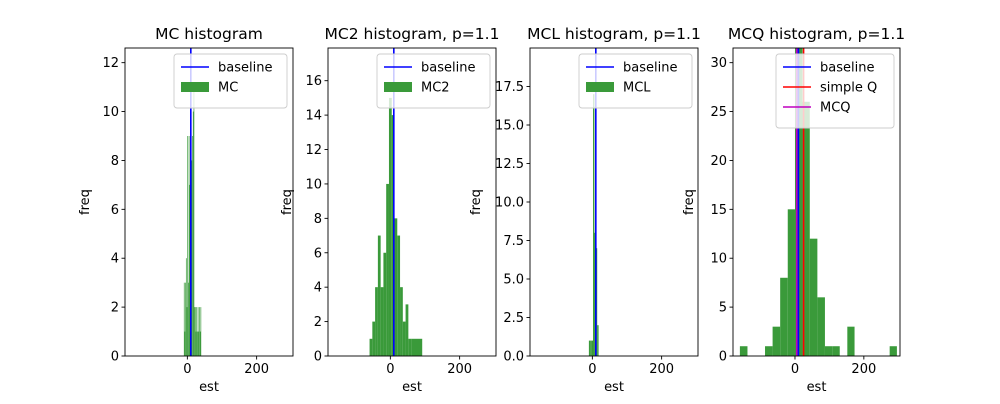 The height and width of the screenshot is (404, 1000). I want to click on y-tick-label: 0.0, so click(513, 357).